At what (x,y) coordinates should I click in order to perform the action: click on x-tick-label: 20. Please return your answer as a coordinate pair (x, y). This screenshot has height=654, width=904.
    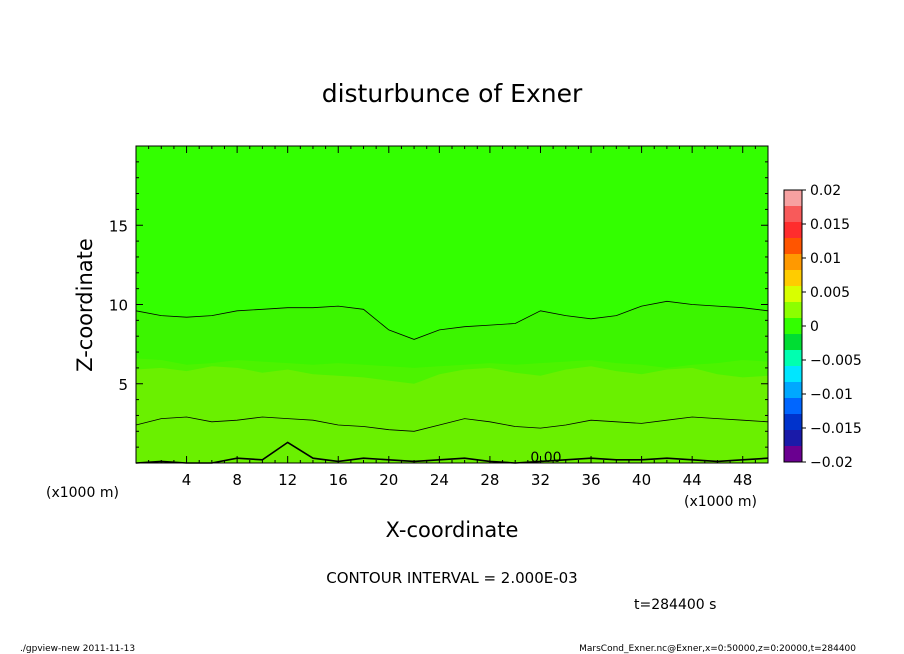
    Looking at the image, I should click on (388, 480).